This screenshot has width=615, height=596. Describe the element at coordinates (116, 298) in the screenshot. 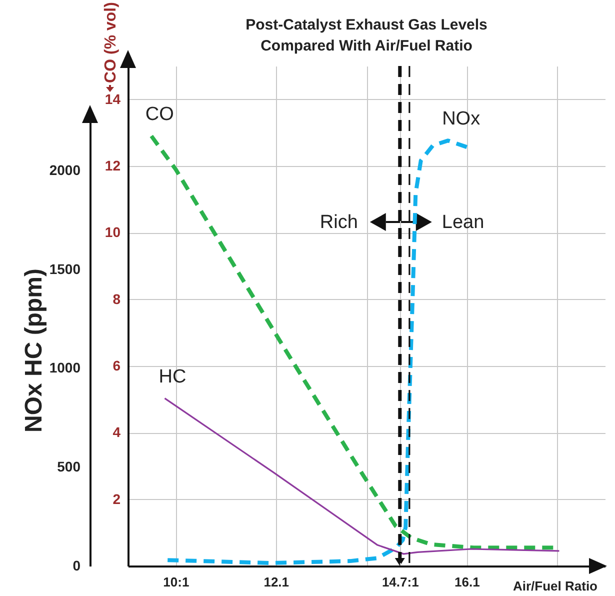

I see `y-tick-label: 8` at that location.